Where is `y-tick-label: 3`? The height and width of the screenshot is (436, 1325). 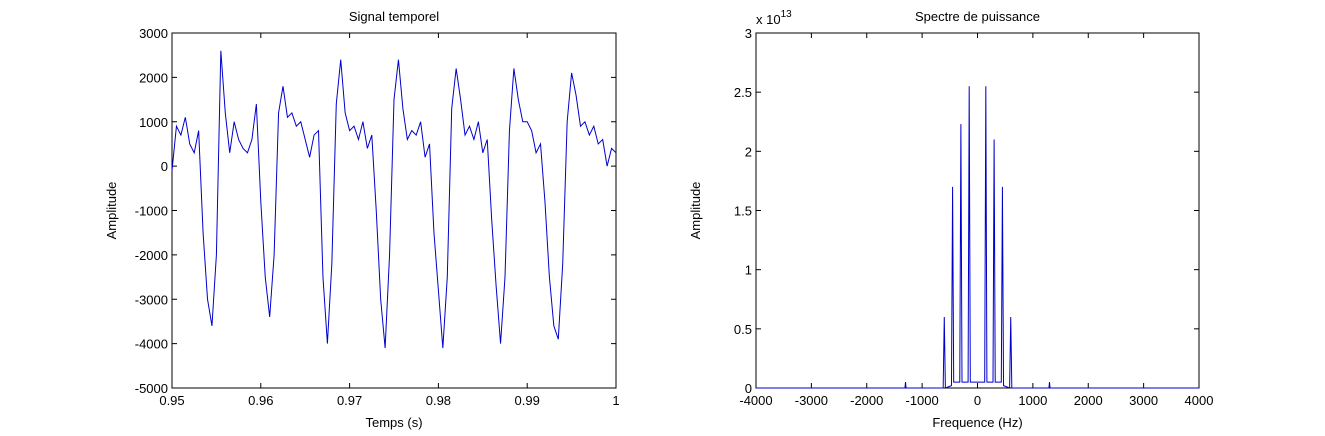 y-tick-label: 3 is located at coordinates (748, 33).